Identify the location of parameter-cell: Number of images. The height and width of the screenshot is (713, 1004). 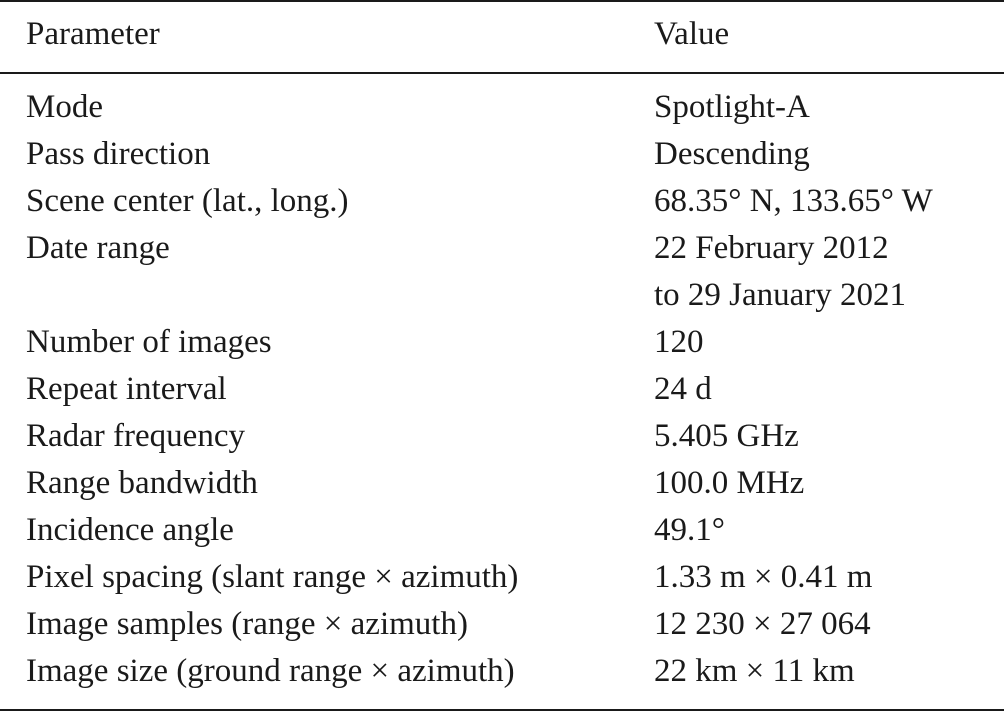
(149, 342).